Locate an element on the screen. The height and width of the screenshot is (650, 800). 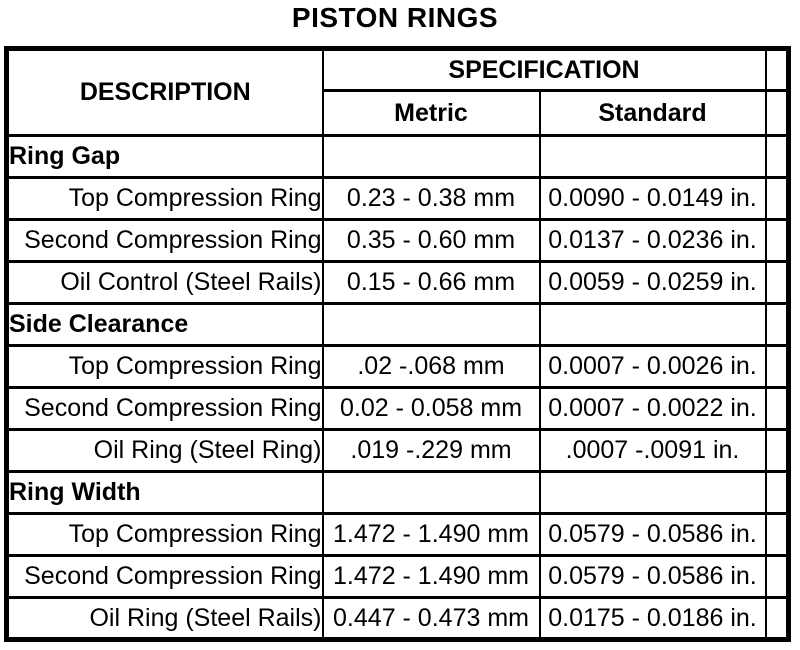
metric-value: 0.23 - 0.38 mm is located at coordinates (431, 198).